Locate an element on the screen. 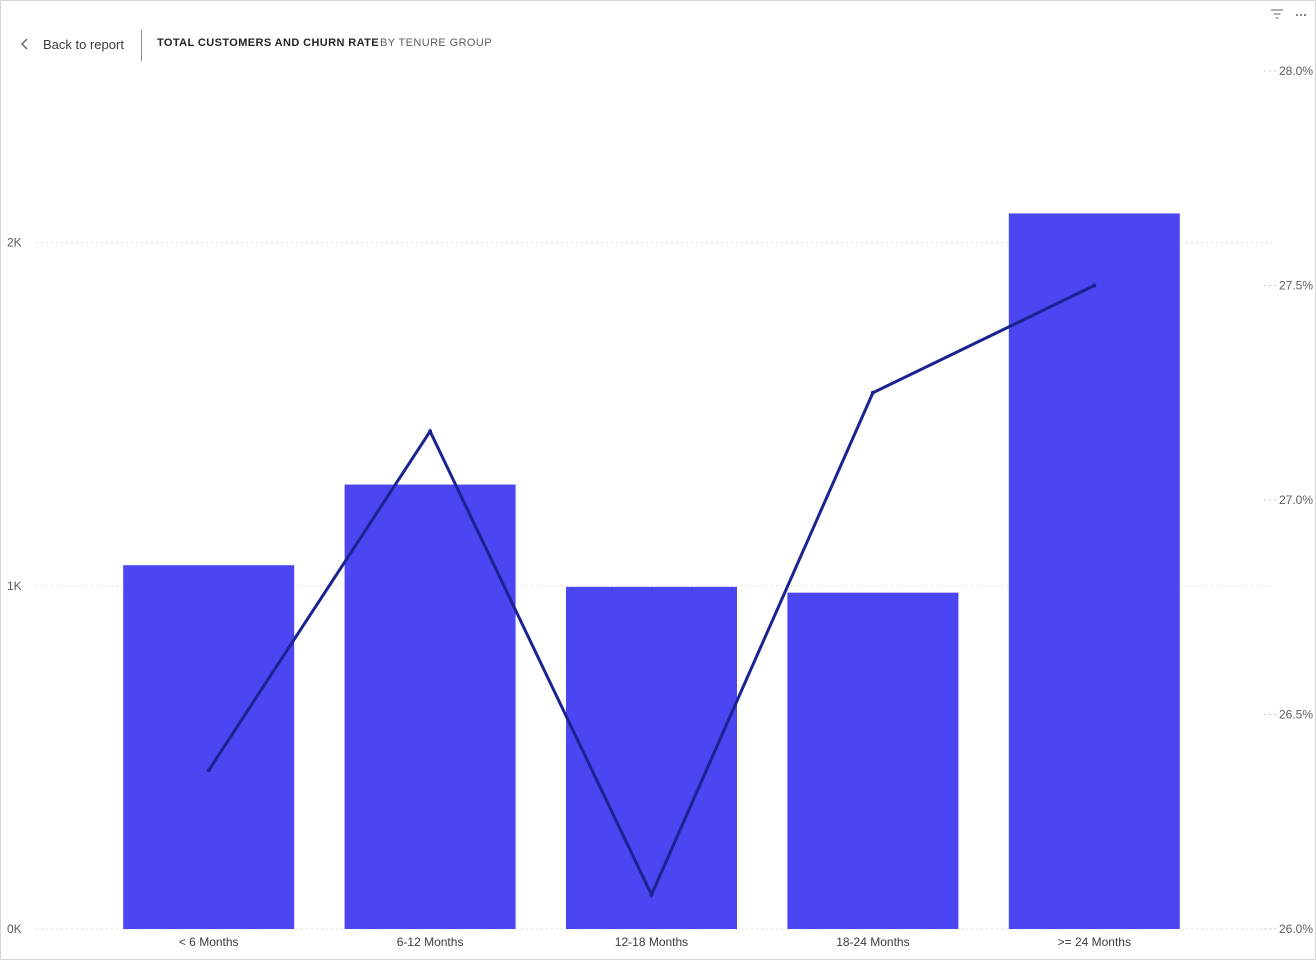 The height and width of the screenshot is (960, 1316). right-tick-label: 27.5% is located at coordinates (1296, 286).